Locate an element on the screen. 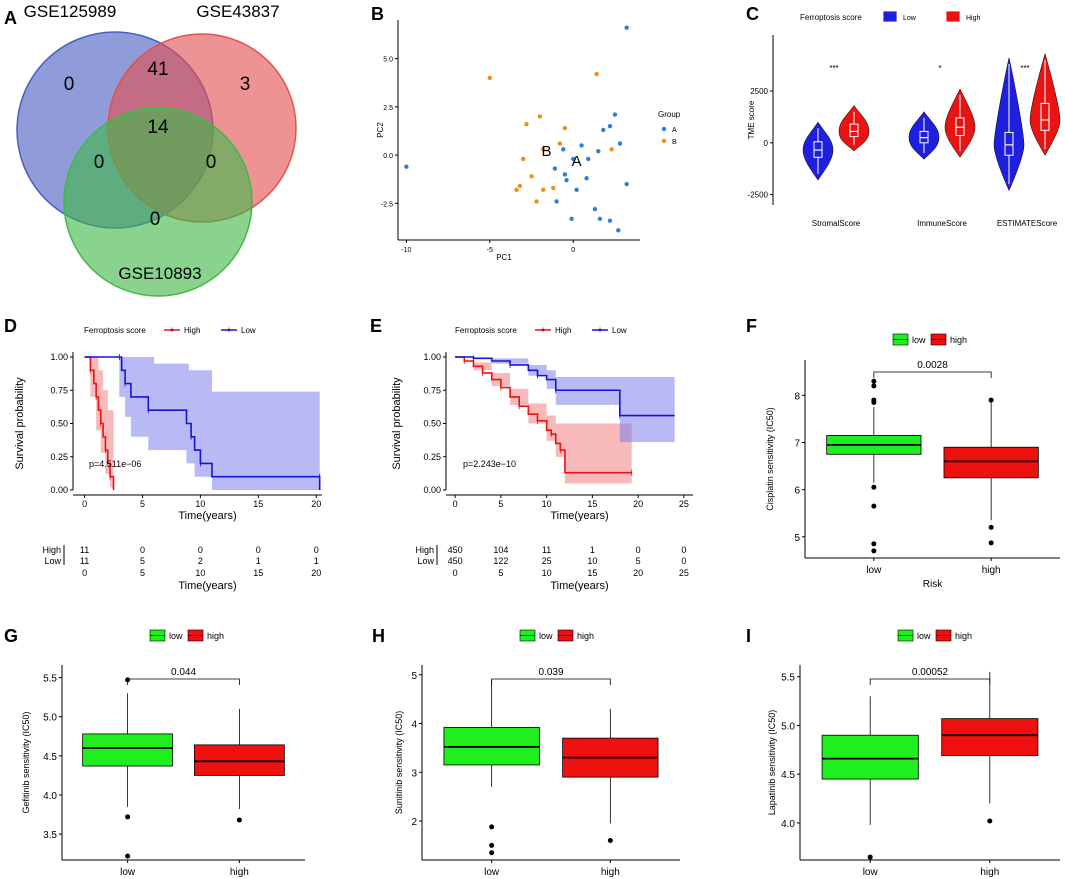 Image resolution: width=1065 pixels, height=879 pixels. panel-letter-h: H is located at coordinates (378, 636).